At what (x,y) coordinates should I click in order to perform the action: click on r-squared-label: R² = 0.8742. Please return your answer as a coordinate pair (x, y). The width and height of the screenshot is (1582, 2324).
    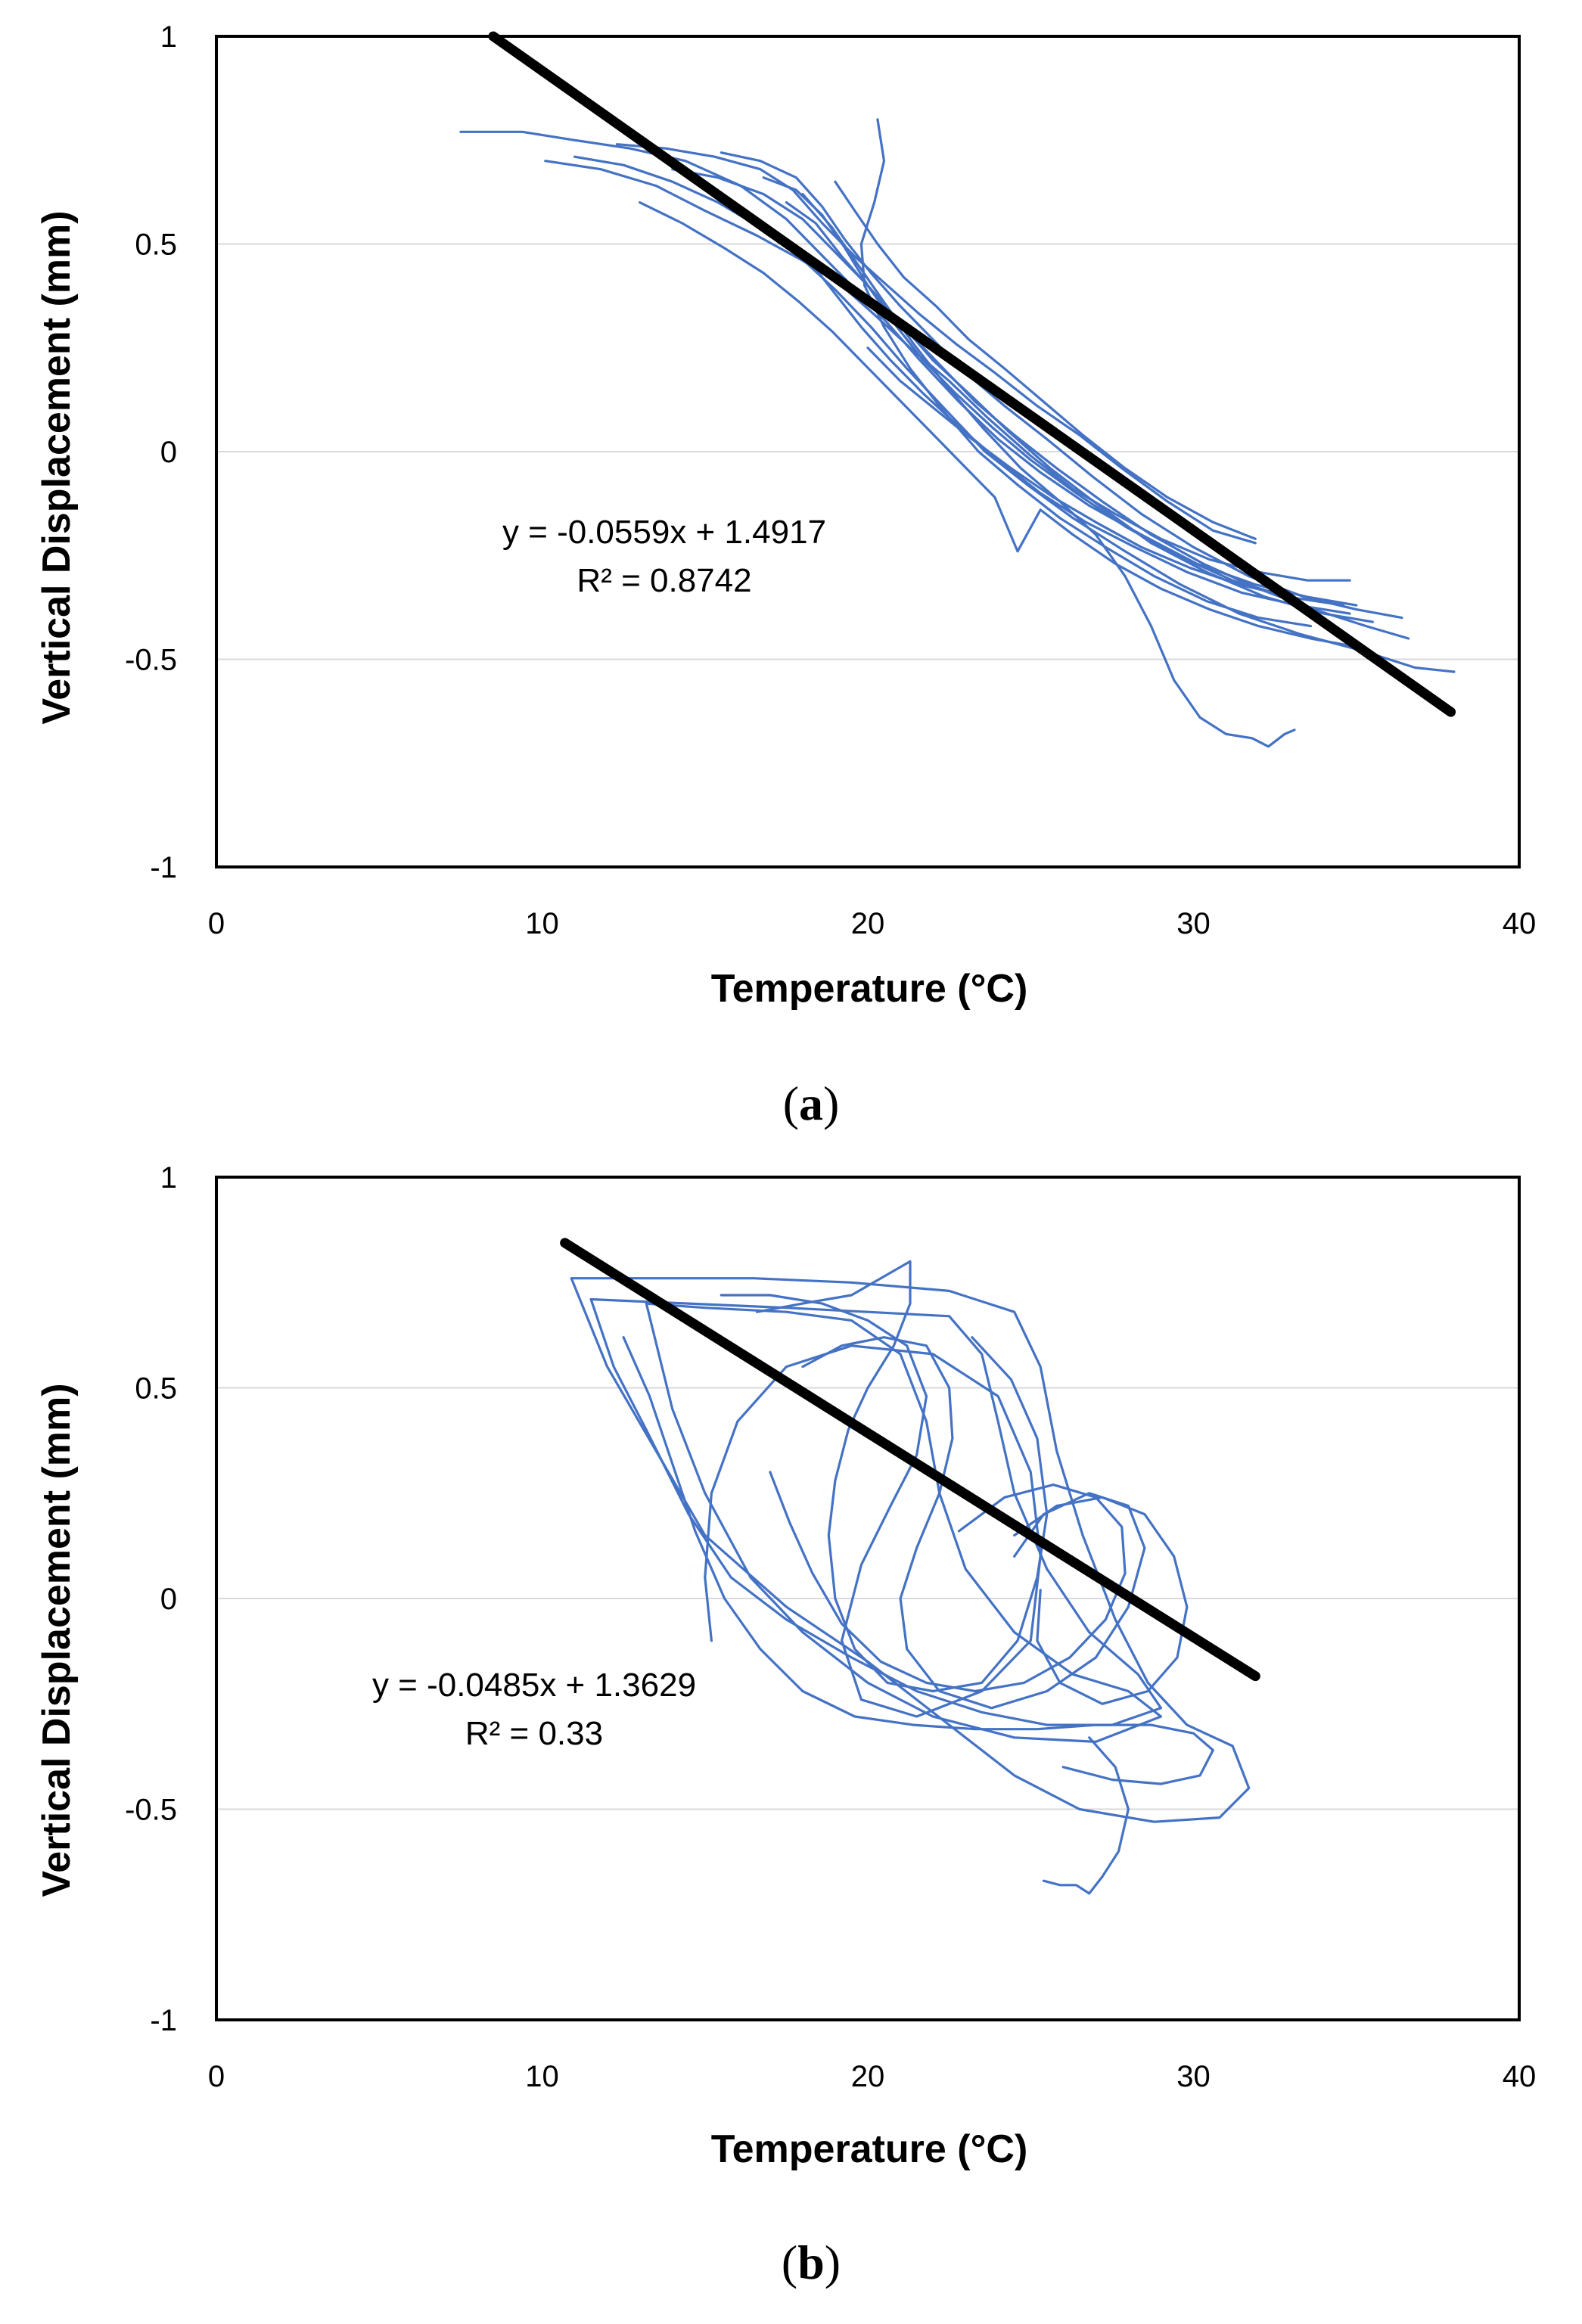
    Looking at the image, I should click on (664, 580).